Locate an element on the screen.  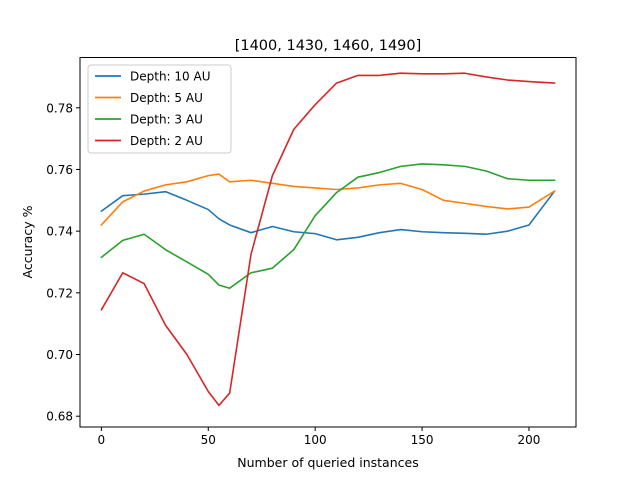
y-tick-label: 0.76 is located at coordinates (59, 170).